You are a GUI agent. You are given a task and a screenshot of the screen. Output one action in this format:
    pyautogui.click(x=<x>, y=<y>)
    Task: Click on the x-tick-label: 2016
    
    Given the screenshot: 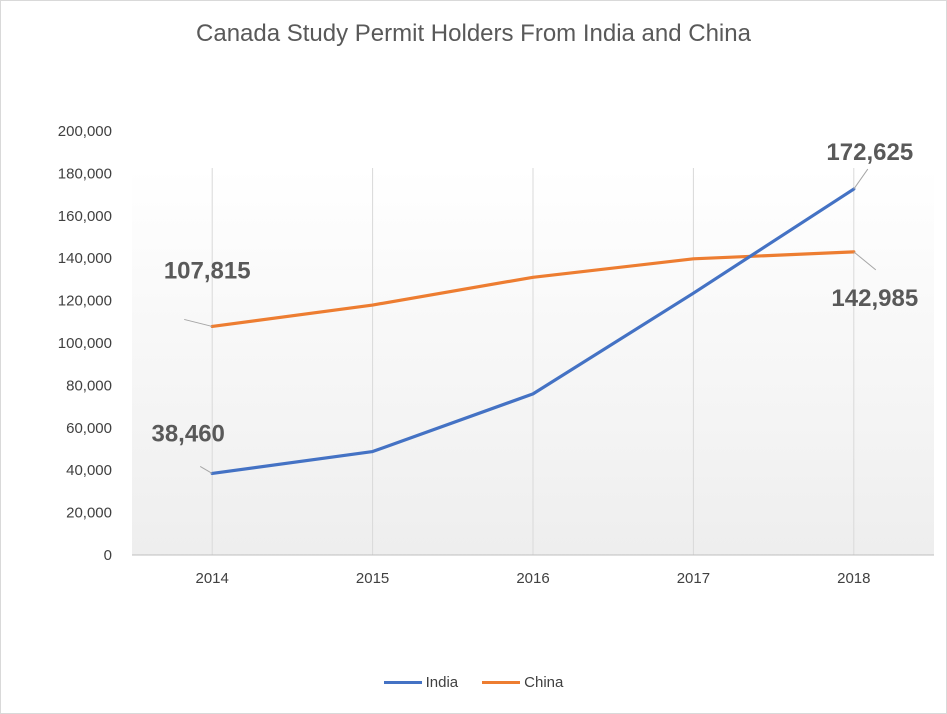 What is the action you would take?
    pyautogui.click(x=532, y=578)
    